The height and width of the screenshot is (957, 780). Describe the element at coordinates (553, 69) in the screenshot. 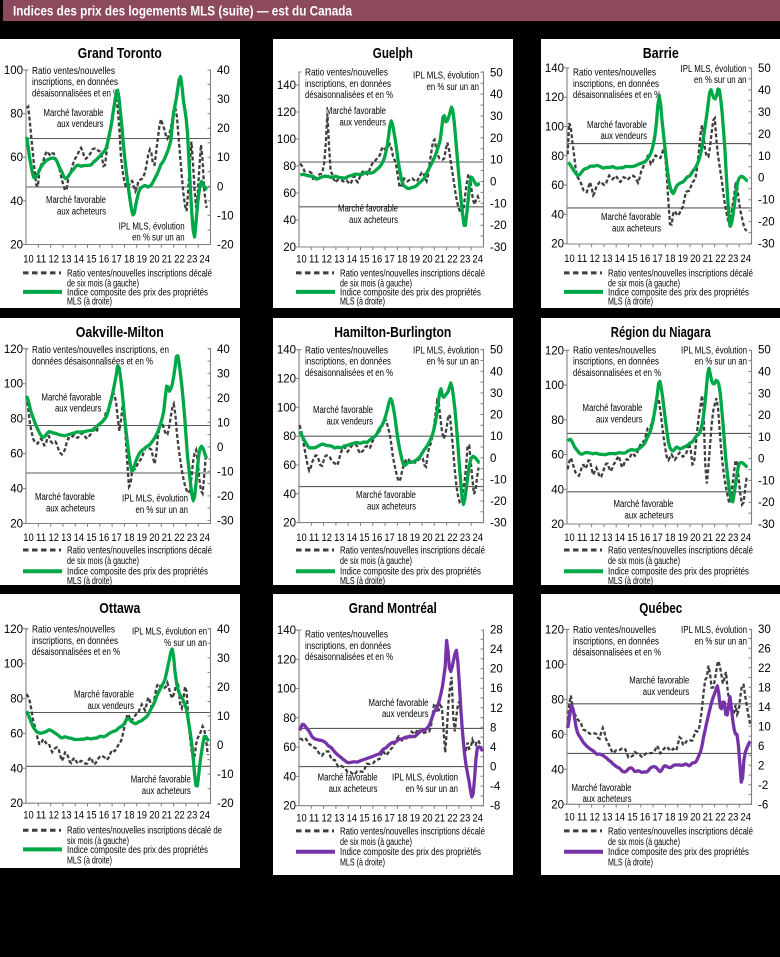

I see `svg-text: 140` at that location.